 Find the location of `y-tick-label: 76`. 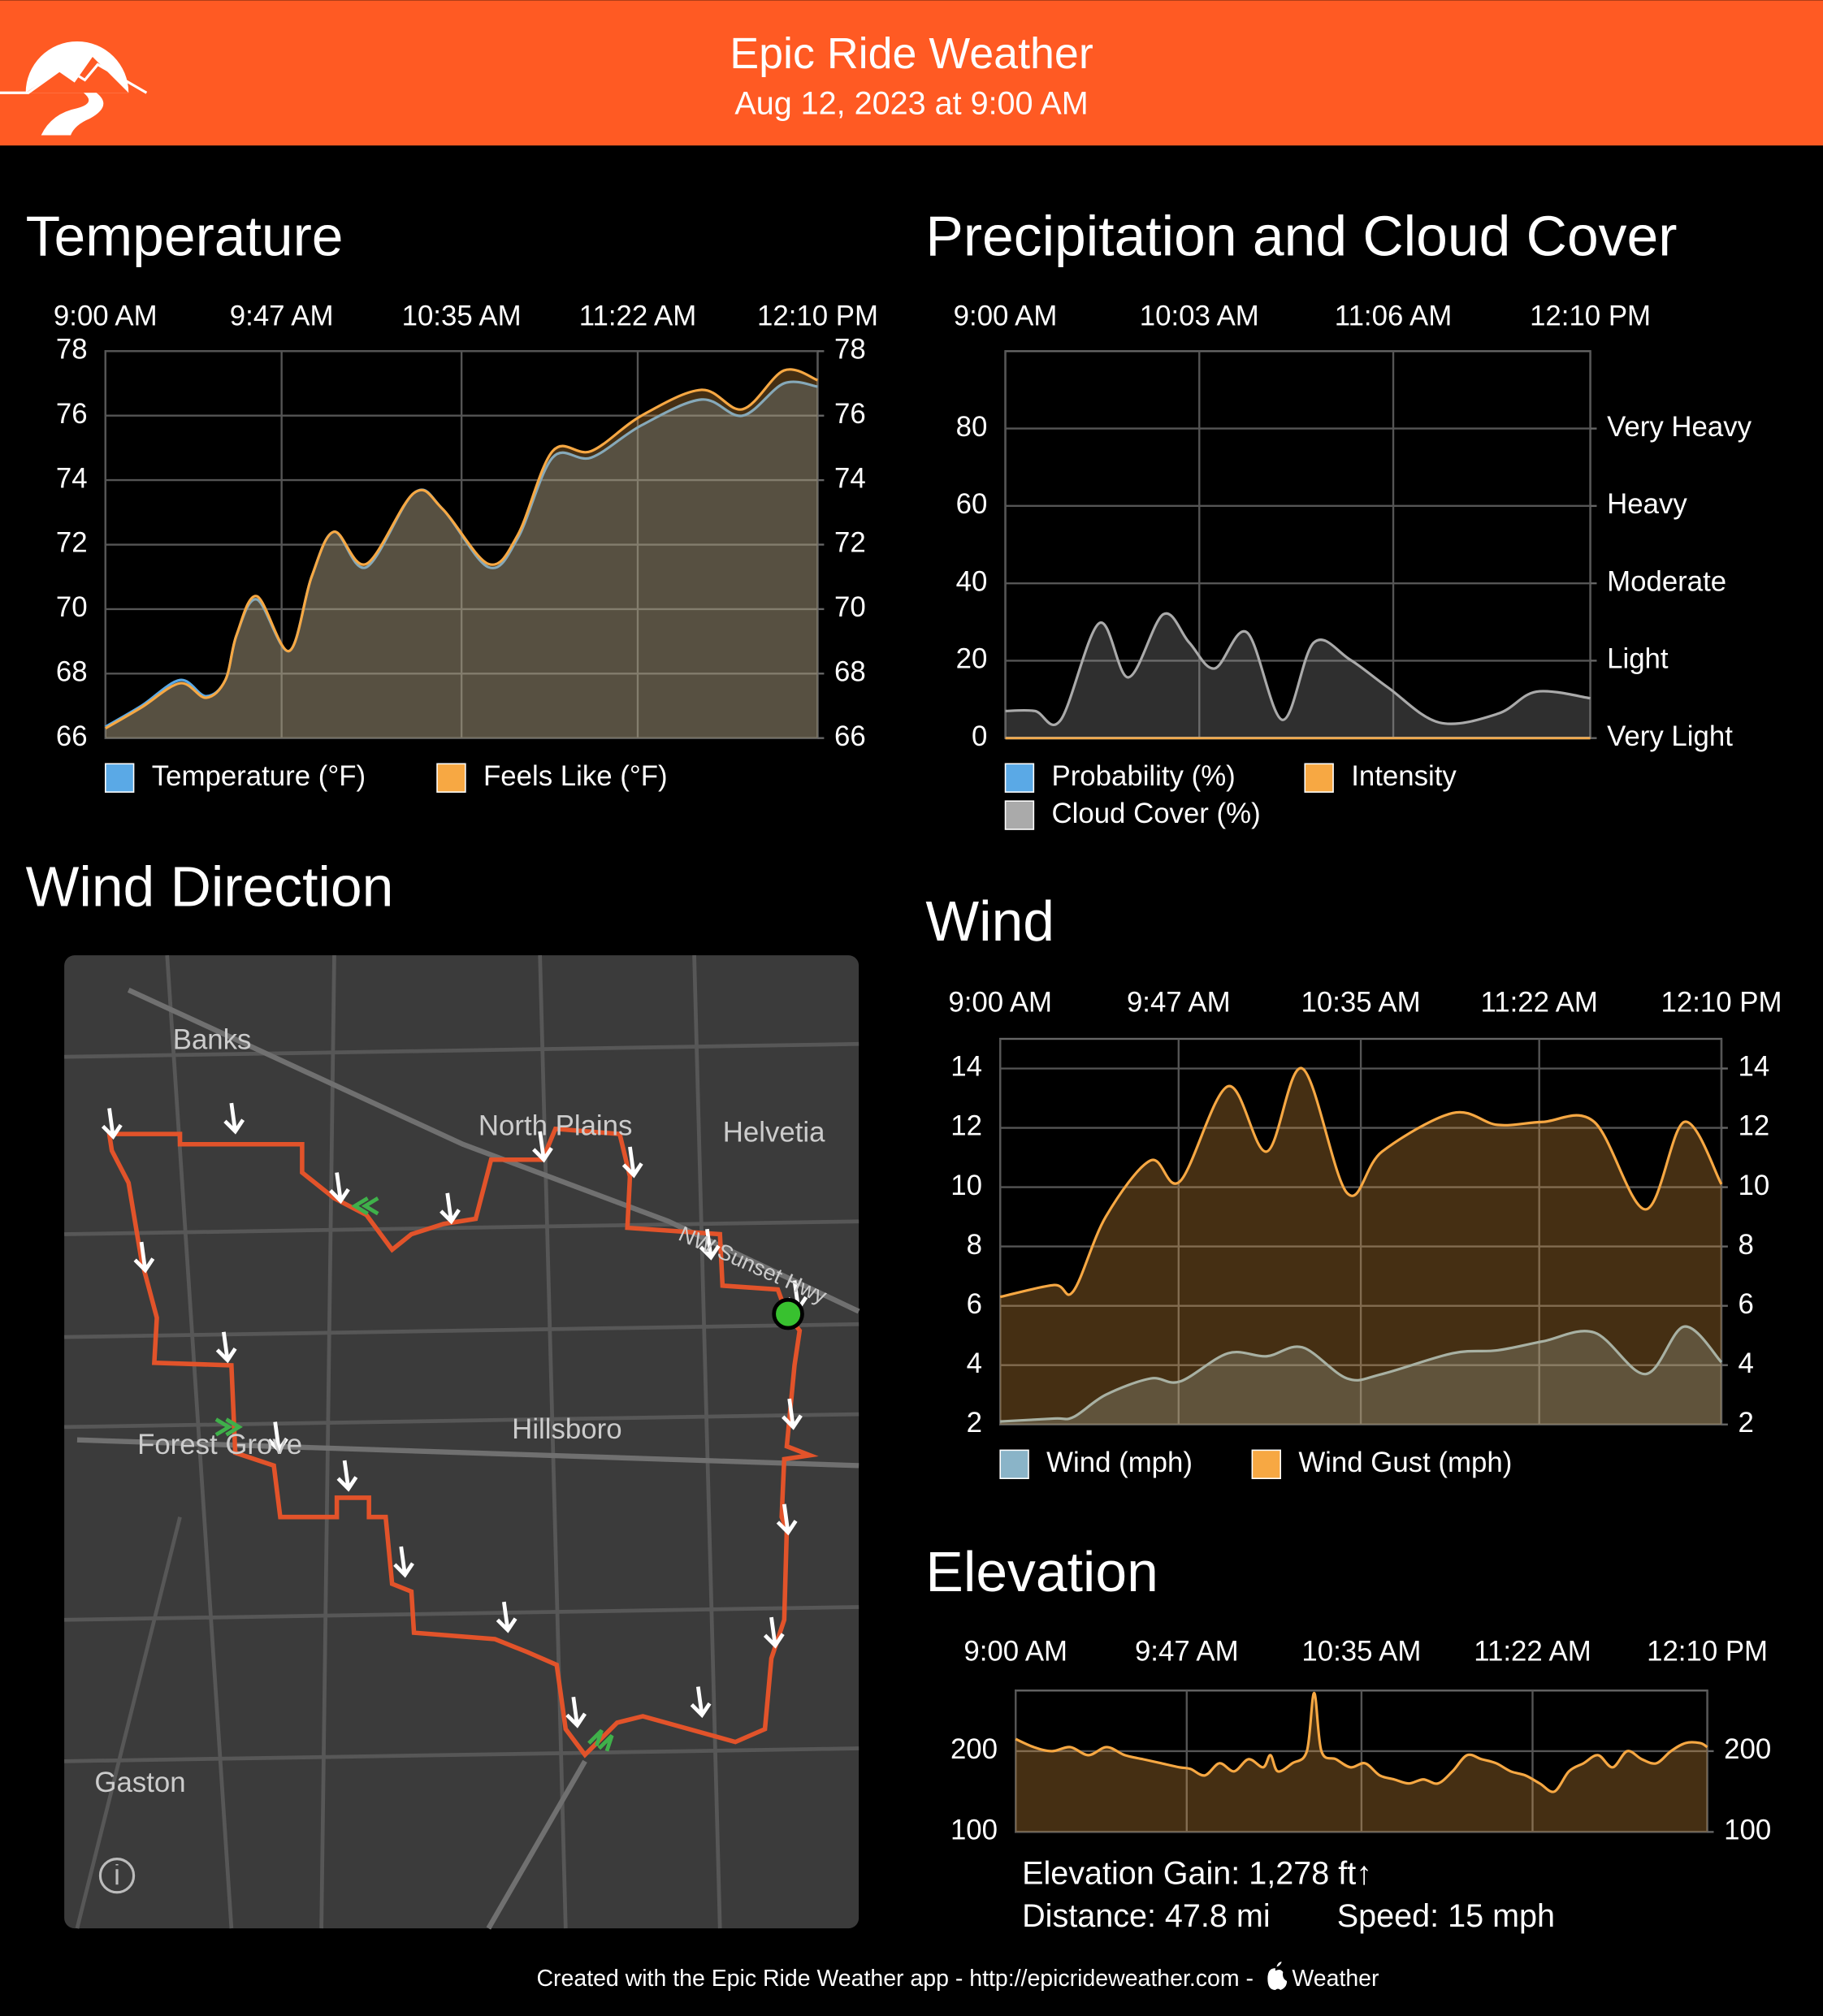

y-tick-label: 76 is located at coordinates (72, 414).